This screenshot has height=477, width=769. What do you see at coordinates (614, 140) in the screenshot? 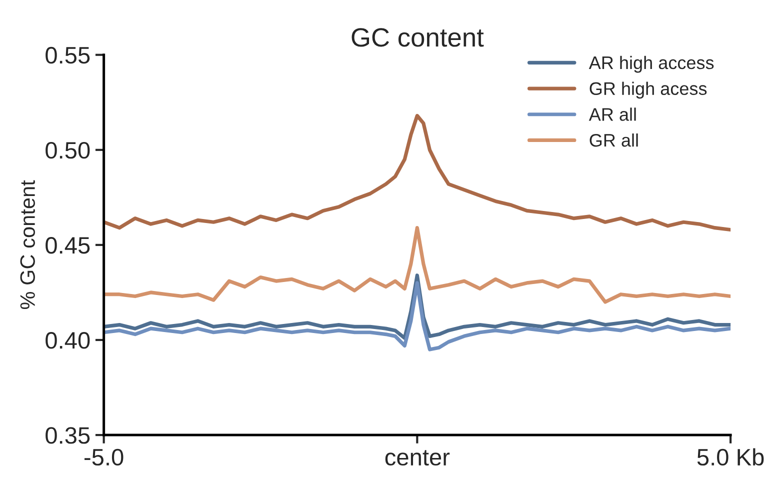
I see `legend-label: GR all` at bounding box center [614, 140].